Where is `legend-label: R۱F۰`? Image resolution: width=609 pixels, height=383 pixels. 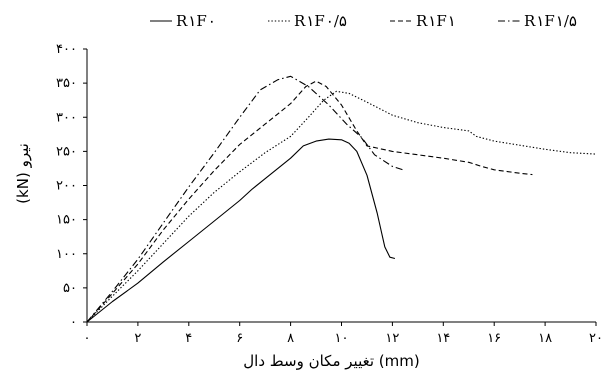 legend-label: R۱F۰ is located at coordinates (196, 21).